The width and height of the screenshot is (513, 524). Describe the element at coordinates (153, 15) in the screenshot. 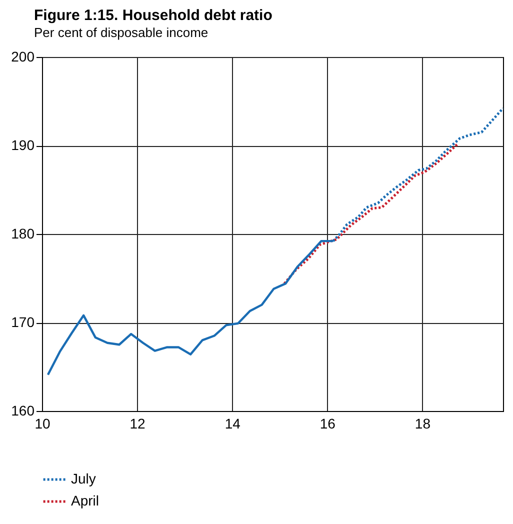

I see `chart-title: Figure 1:15. Household debt ratio` at that location.